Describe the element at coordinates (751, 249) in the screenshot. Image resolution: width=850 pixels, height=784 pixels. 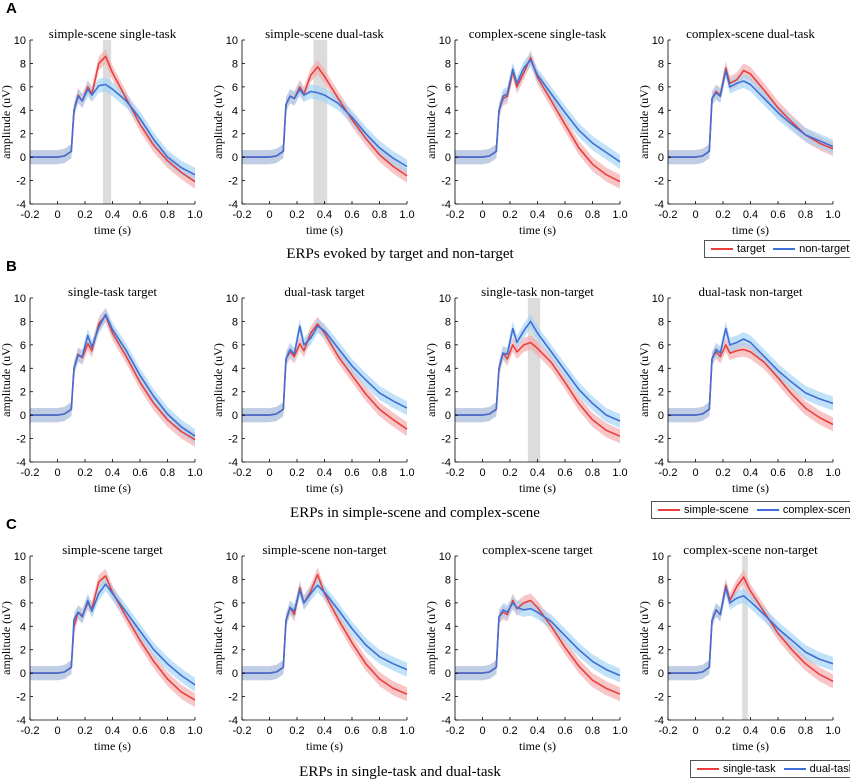
I see `legend-label: target` at that location.